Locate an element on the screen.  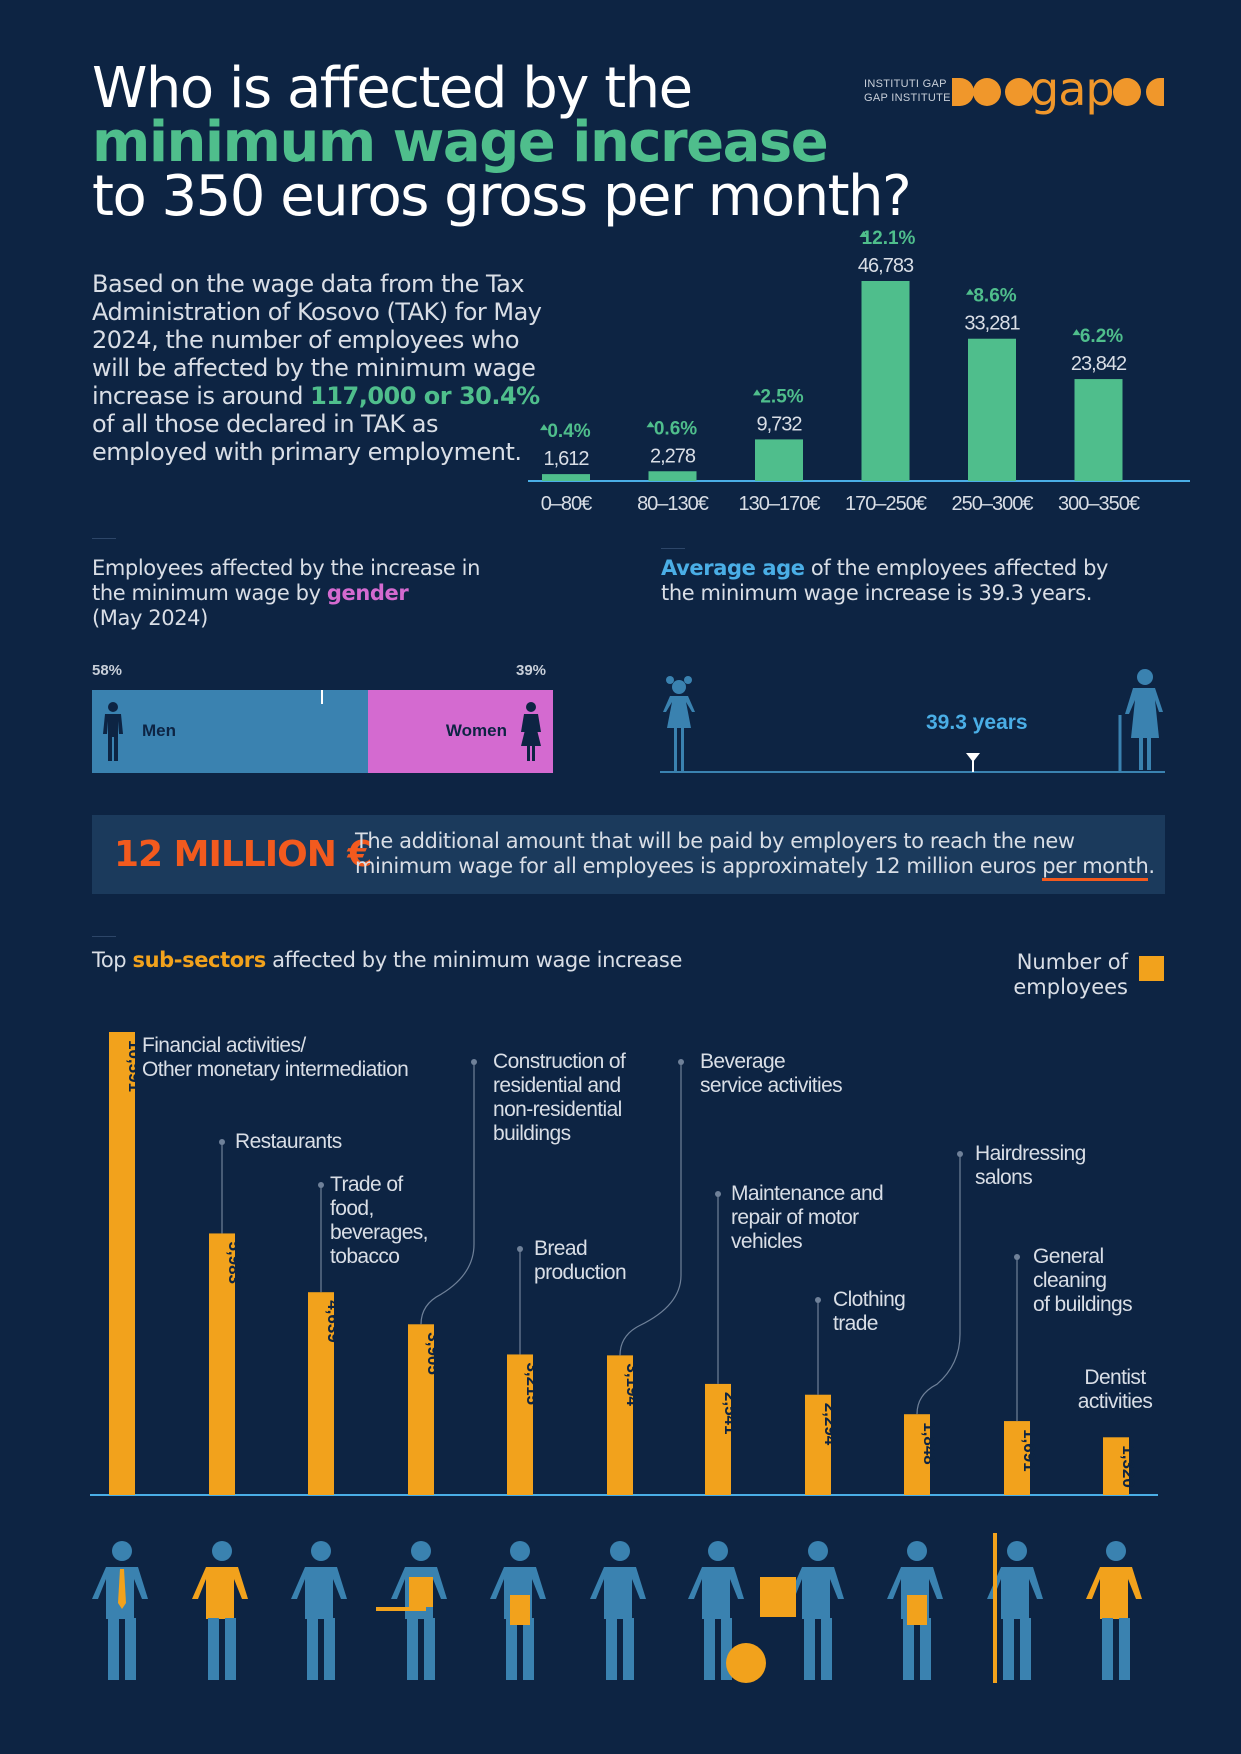
age-marker-icon is located at coordinates (973, 762).